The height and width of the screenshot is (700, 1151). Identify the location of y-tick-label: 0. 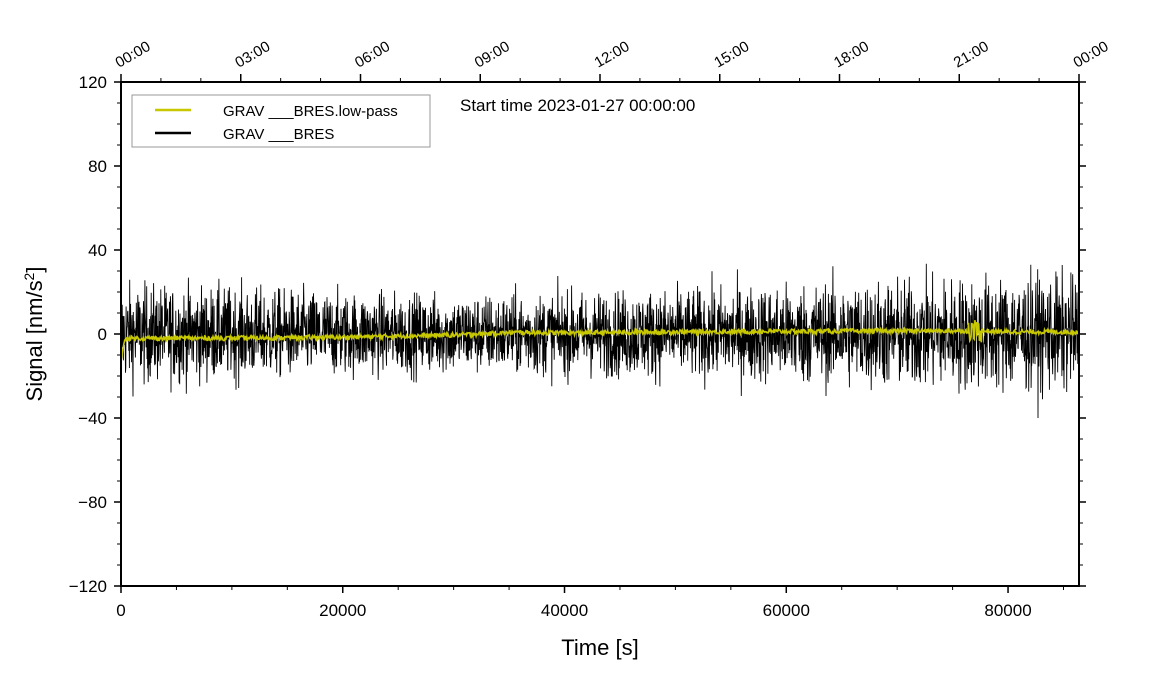
(102, 334).